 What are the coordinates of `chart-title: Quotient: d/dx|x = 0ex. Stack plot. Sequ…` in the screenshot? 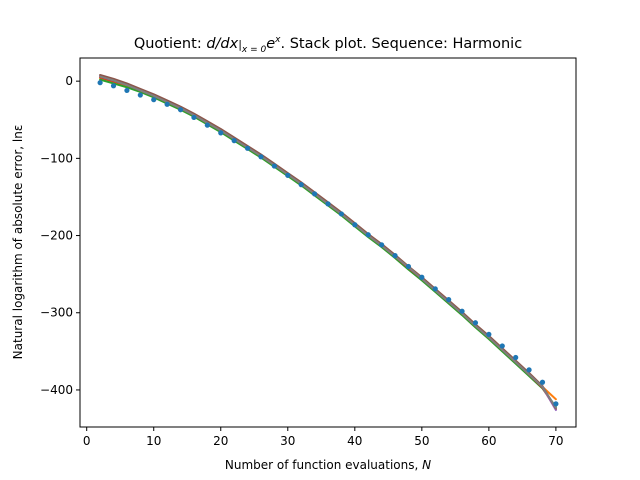 It's located at (328, 45).